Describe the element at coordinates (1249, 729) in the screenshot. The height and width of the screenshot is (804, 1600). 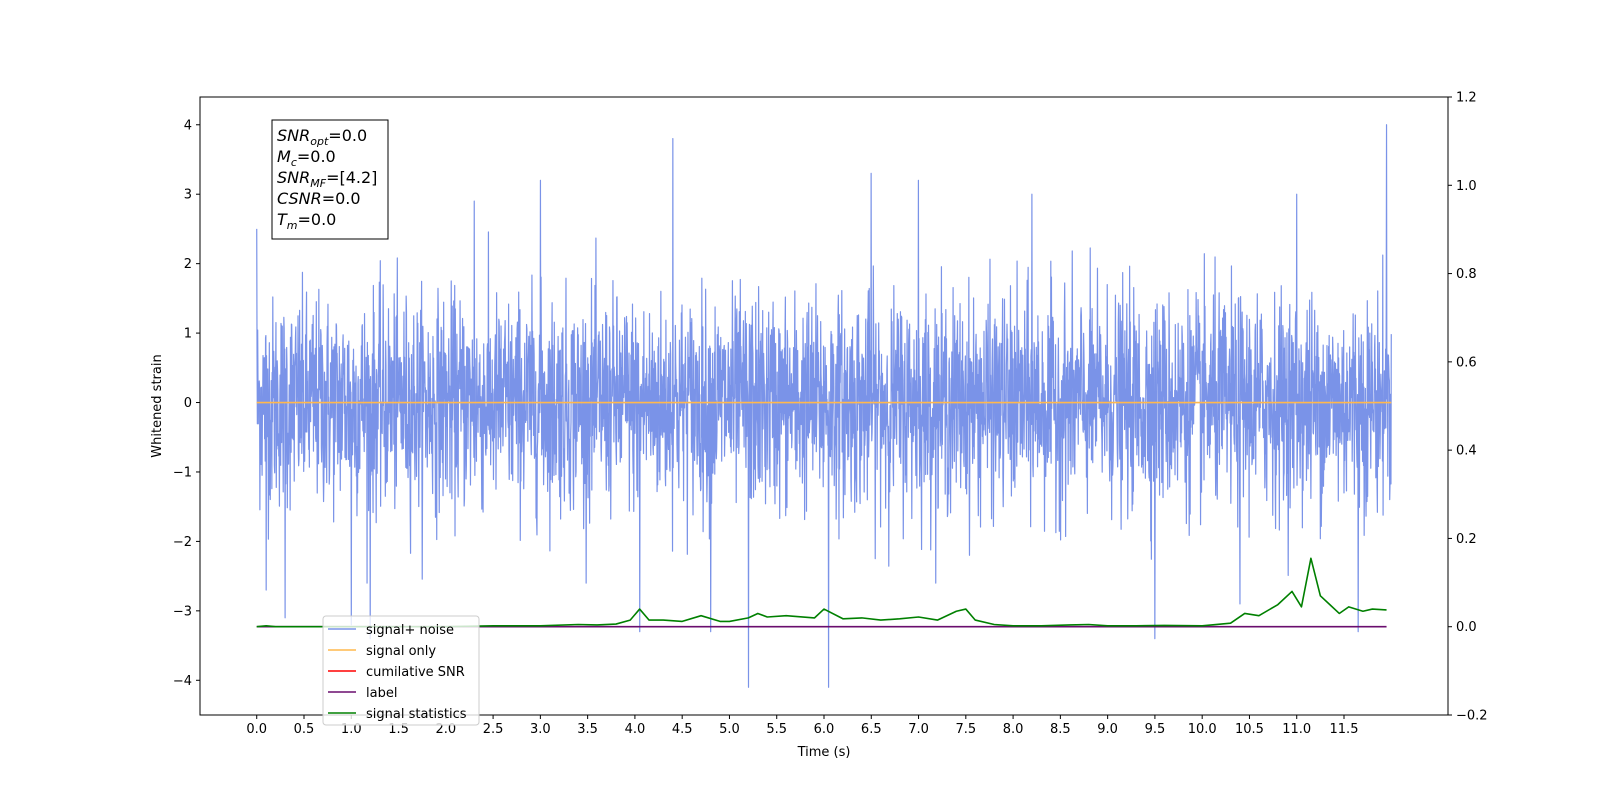
I see `x-tick-label: 10.5` at that location.